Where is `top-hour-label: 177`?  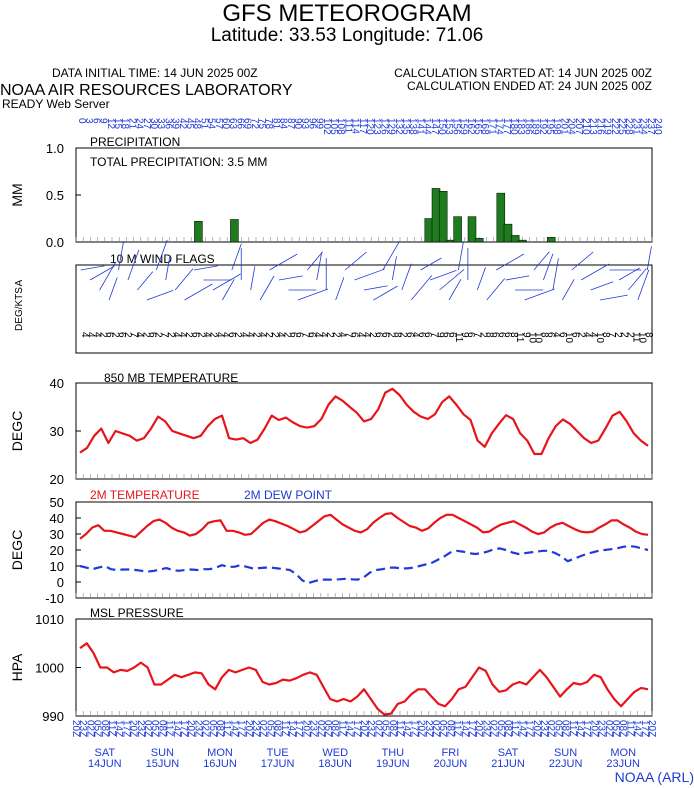
top-hour-label: 177 is located at coordinates (506, 126).